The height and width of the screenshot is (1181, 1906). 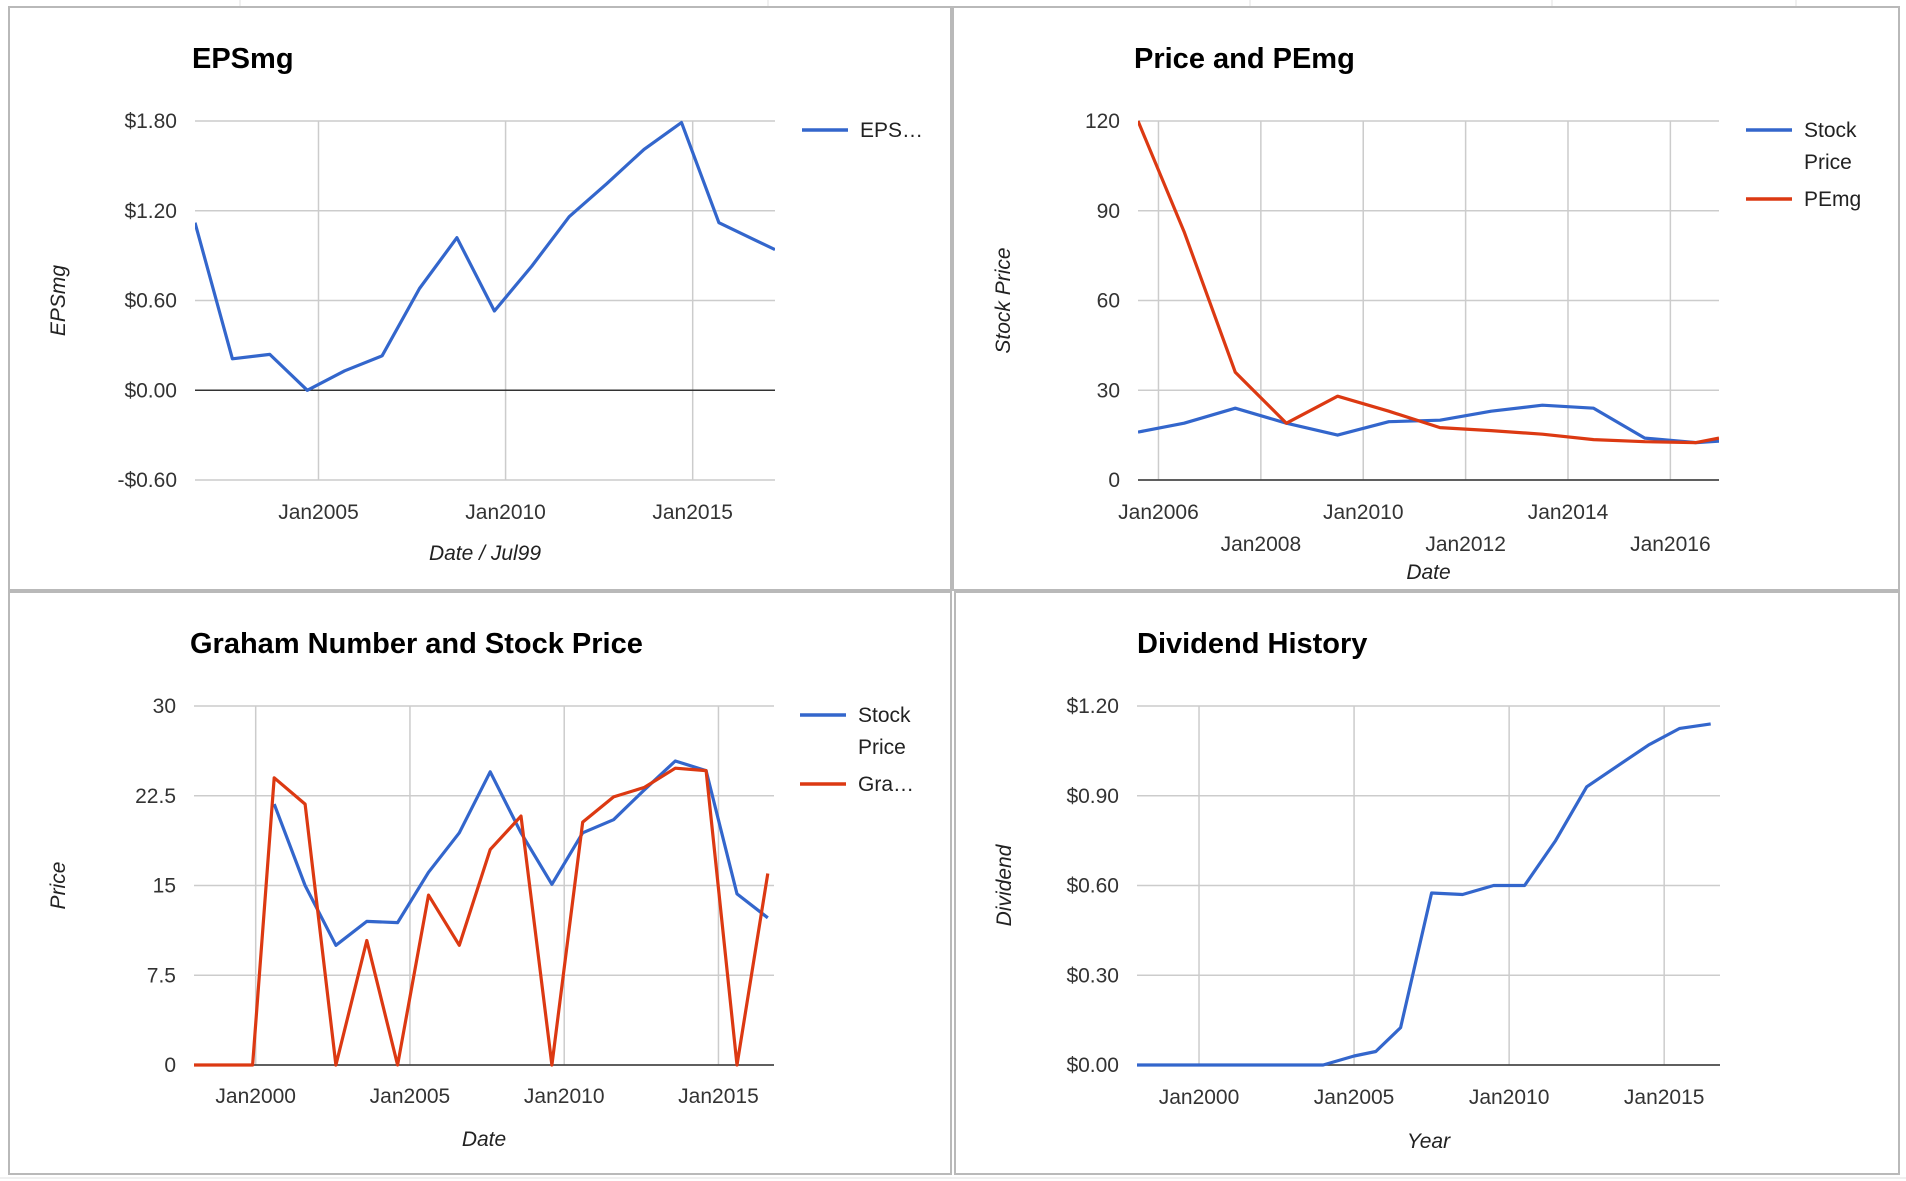 What do you see at coordinates (161, 975) in the screenshot?
I see `y-tick-label: 7.5` at bounding box center [161, 975].